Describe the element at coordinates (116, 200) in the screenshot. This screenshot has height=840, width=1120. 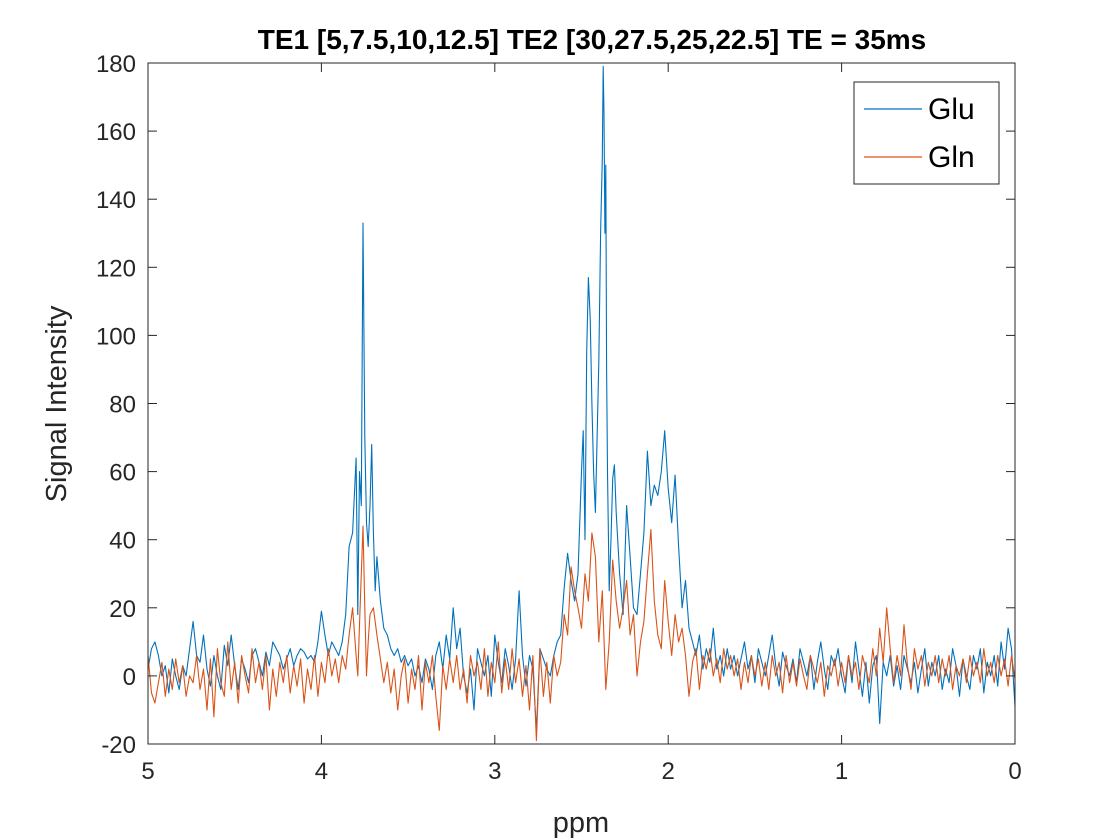
I see `y-tick-label: 140` at that location.